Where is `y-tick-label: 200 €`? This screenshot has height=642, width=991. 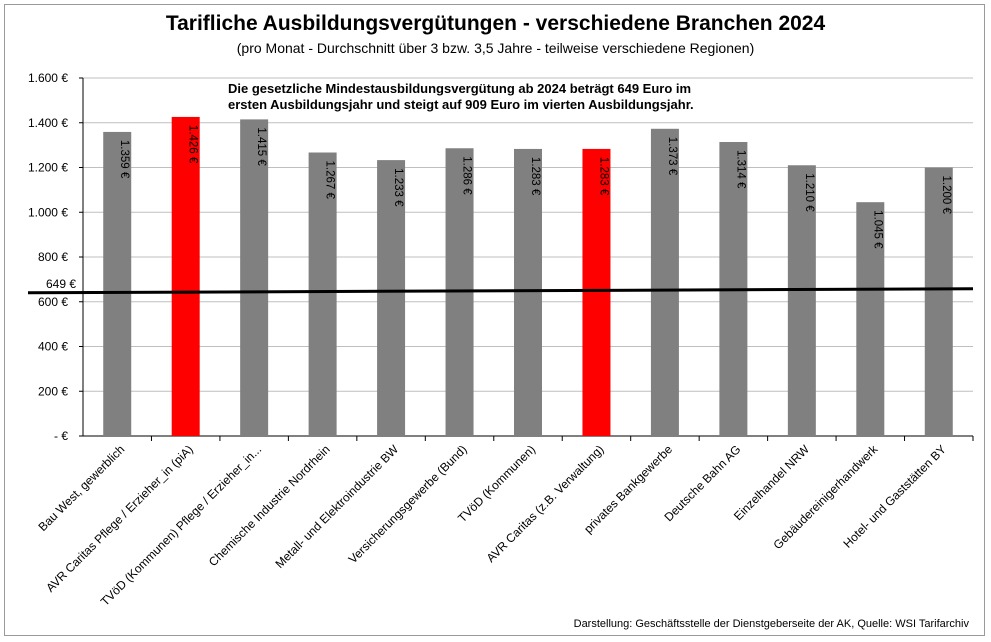 y-tick-label: 200 € is located at coordinates (53, 391).